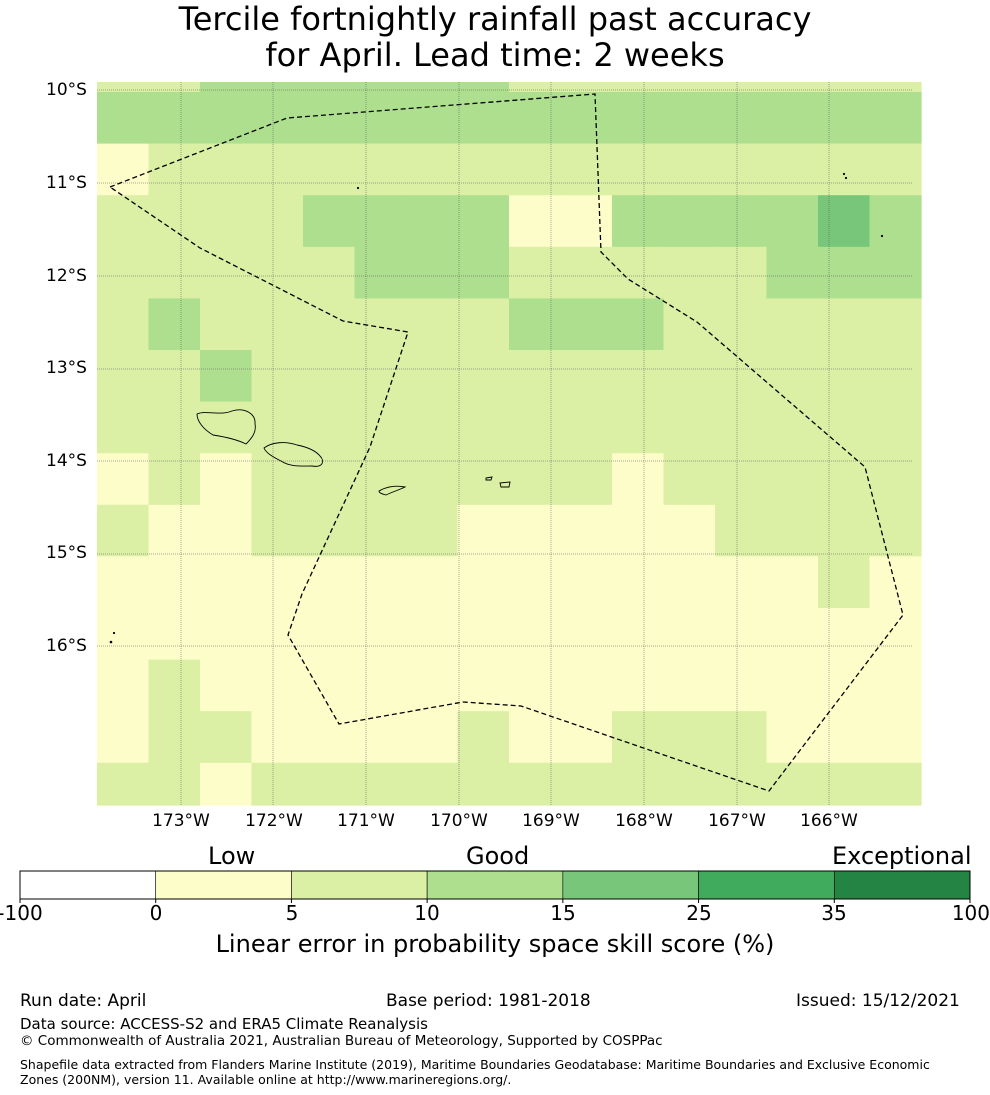  I want to click on colorbar-tick: 15, so click(563, 913).